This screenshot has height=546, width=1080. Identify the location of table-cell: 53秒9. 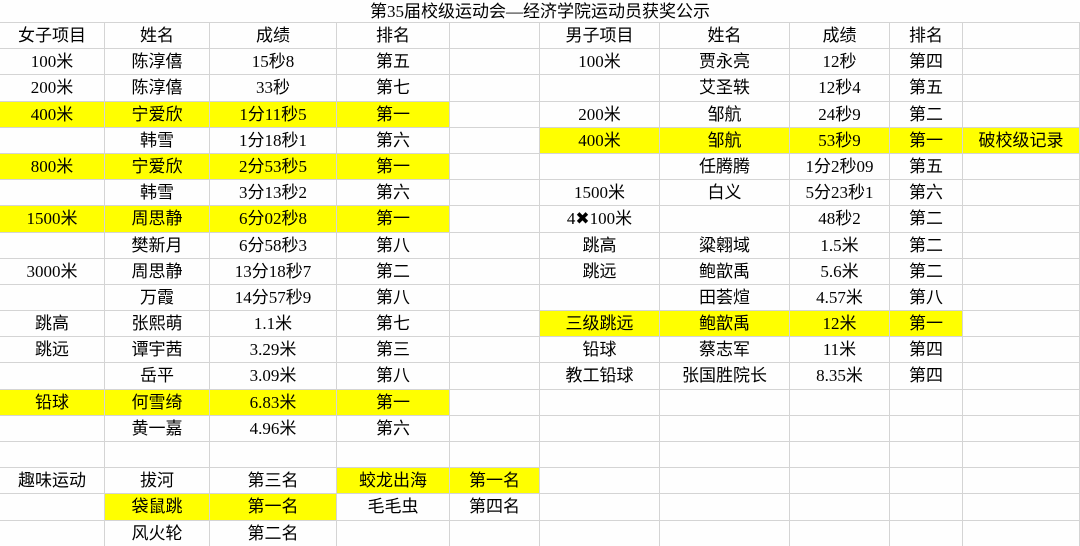
(840, 140).